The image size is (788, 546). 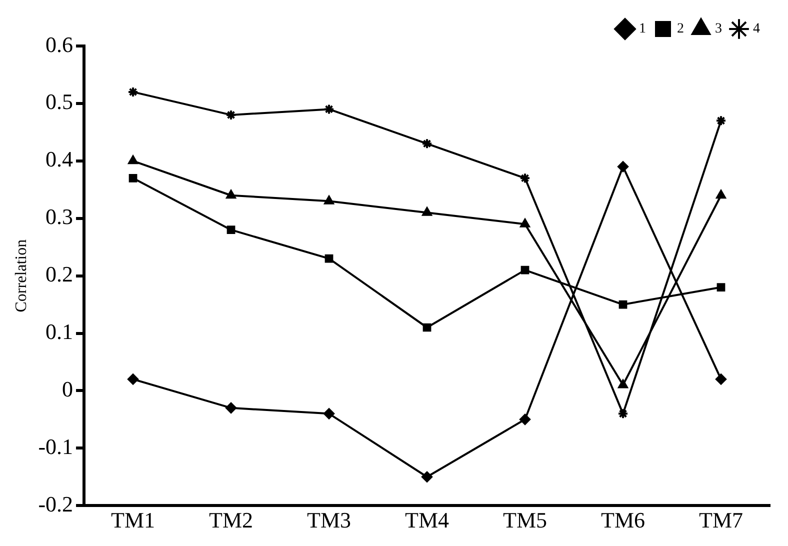 What do you see at coordinates (60, 331) in the screenshot?
I see `y-tick-label: 0.1` at bounding box center [60, 331].